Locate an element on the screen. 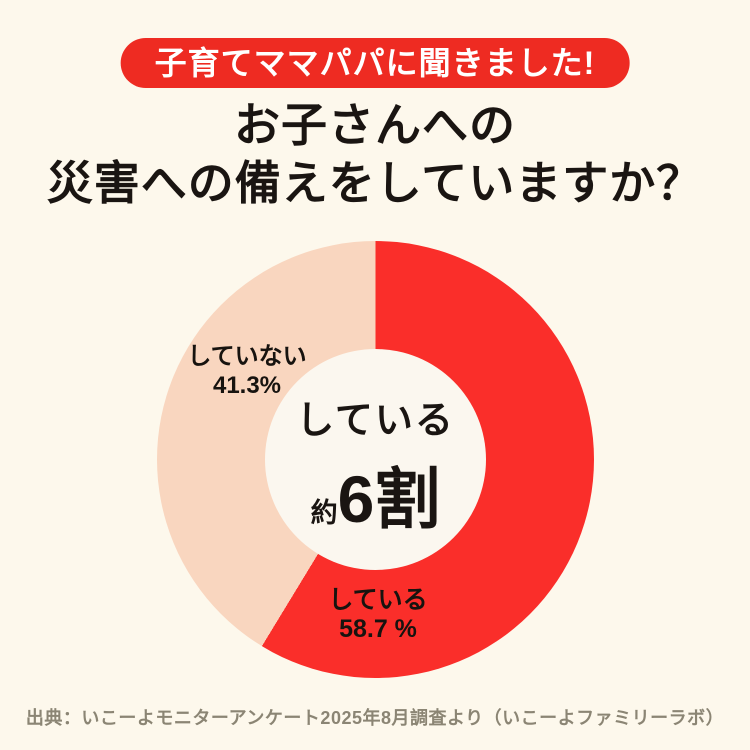 The height and width of the screenshot is (750, 750). page-title-line2: 災害への備えをしていますか？ is located at coordinates (375, 183).